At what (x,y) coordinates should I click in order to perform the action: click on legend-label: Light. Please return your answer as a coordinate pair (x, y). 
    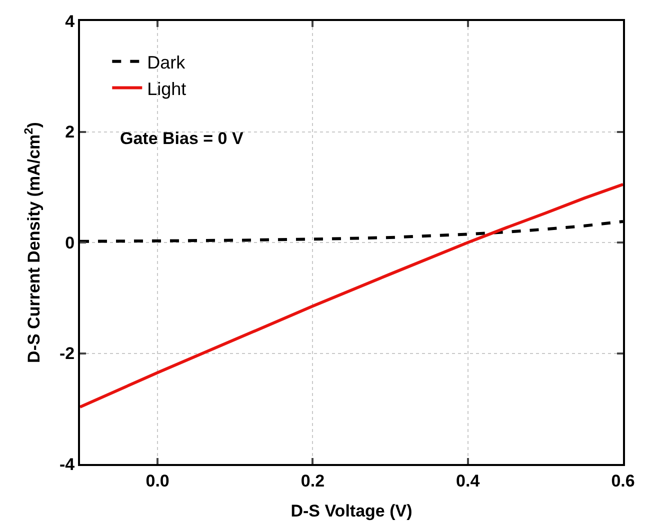
    Looking at the image, I should click on (166, 88).